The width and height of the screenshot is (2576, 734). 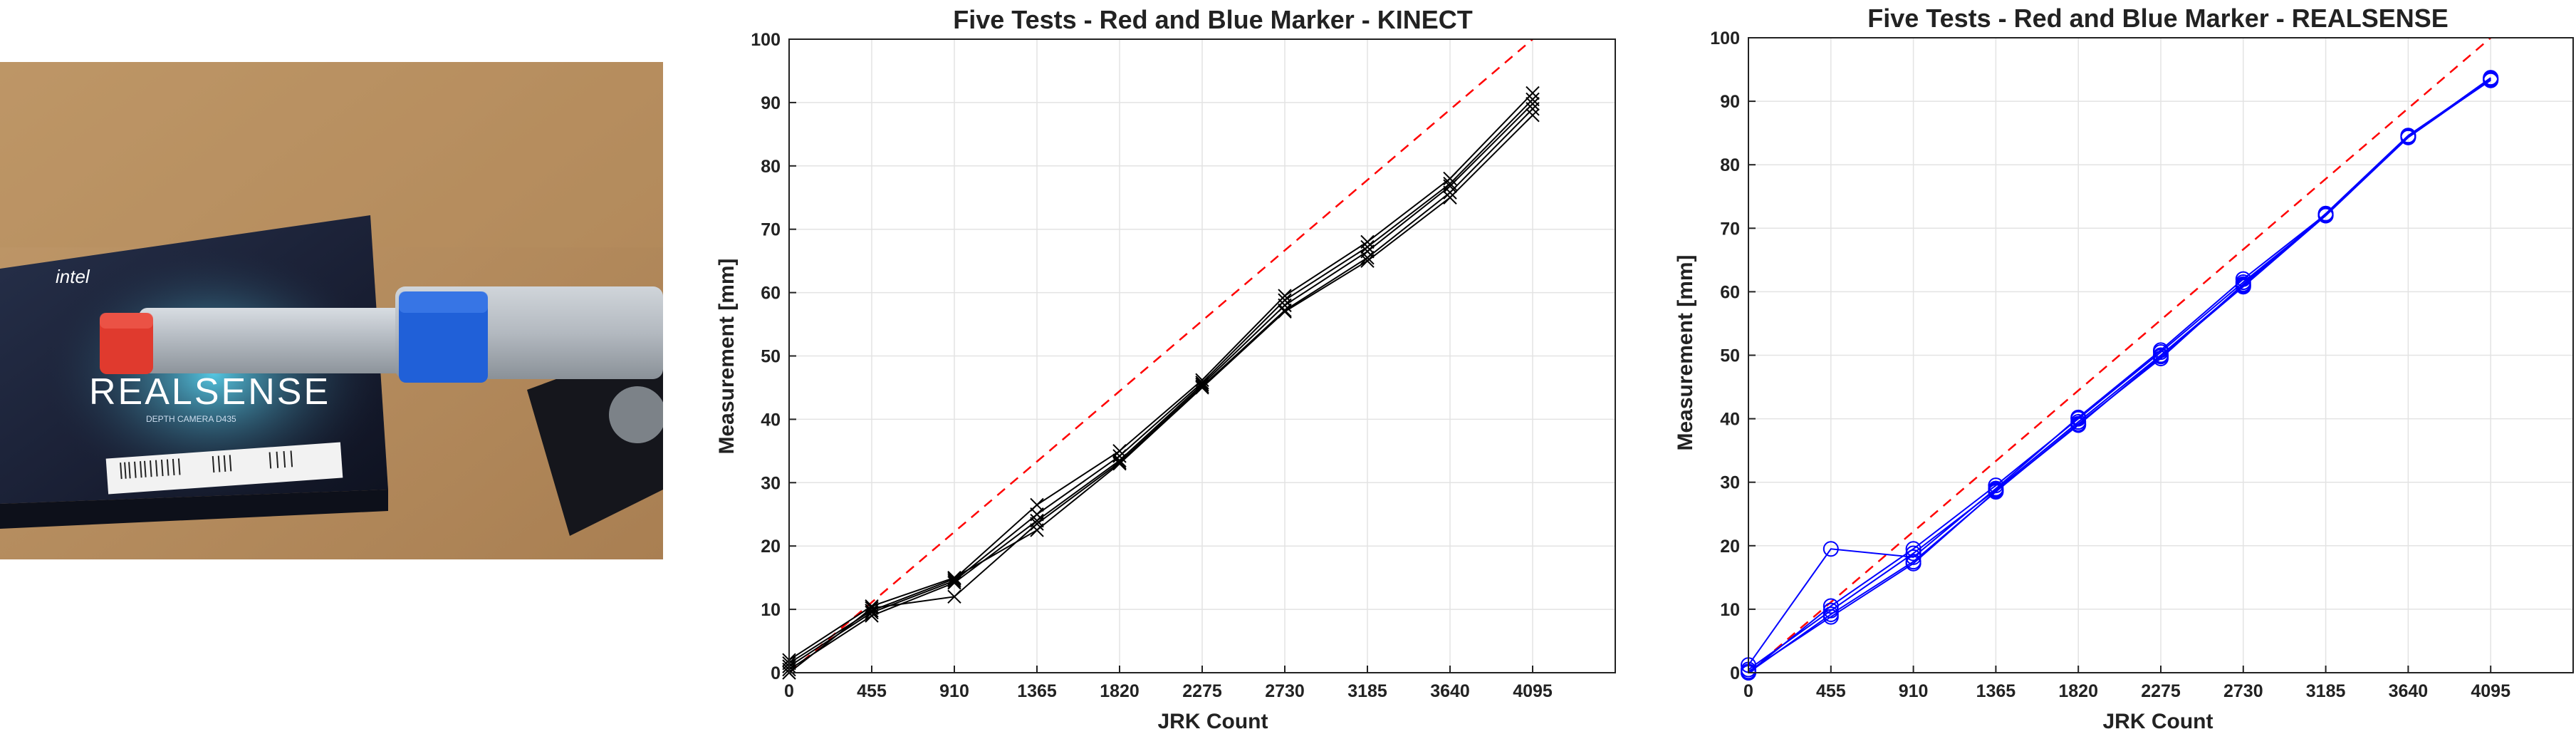 I want to click on y-tick-label: 50, so click(x=1730, y=356).